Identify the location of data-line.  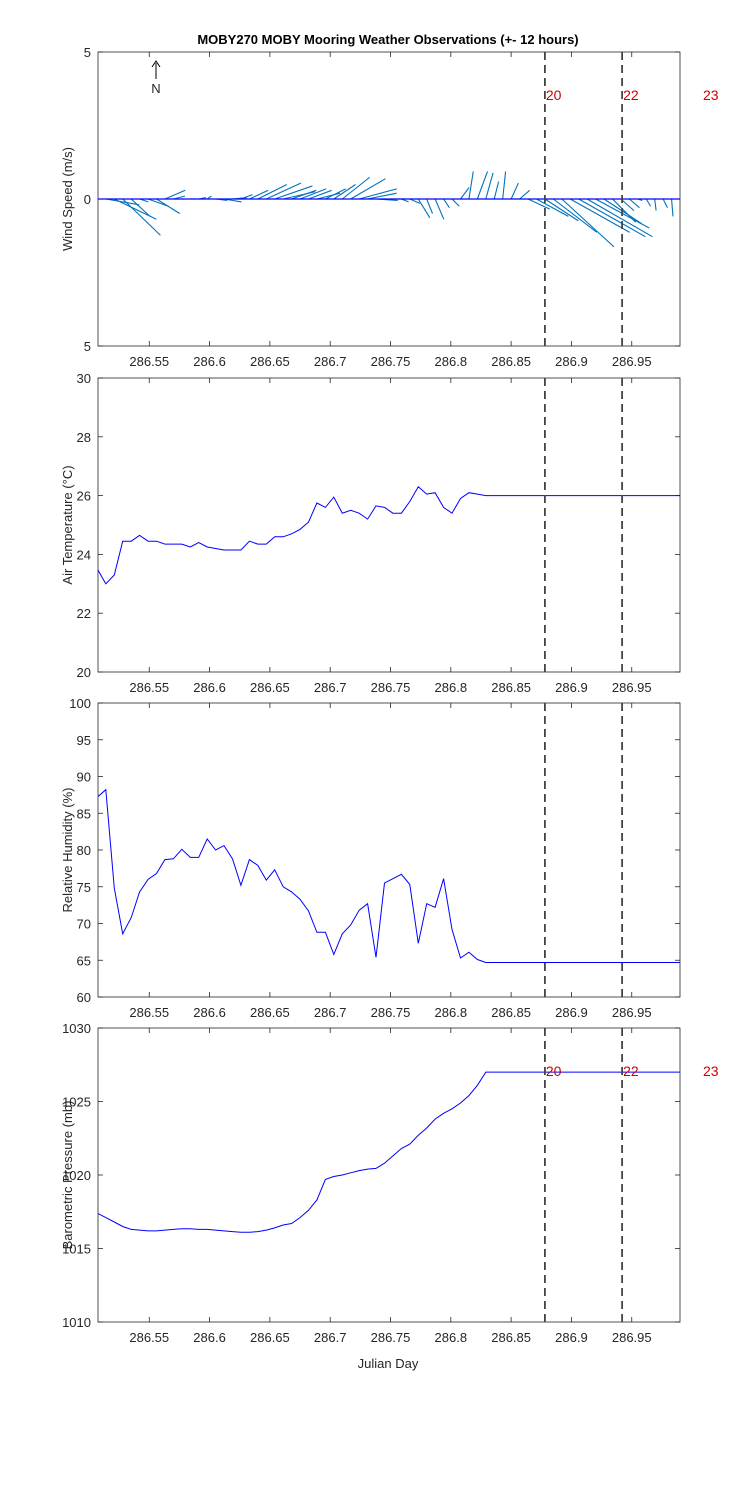
(389, 875).